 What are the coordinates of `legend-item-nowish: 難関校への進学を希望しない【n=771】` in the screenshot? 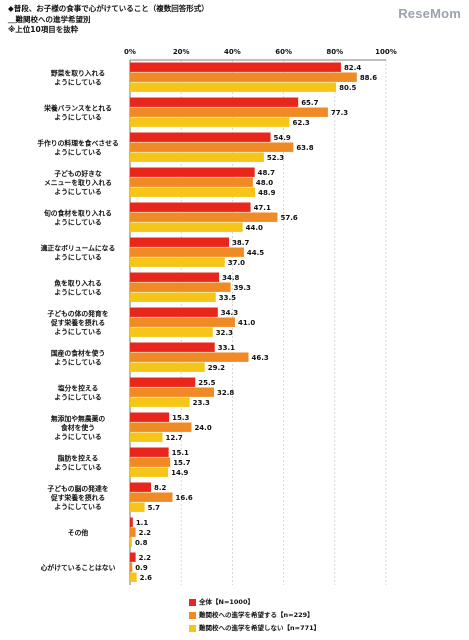 It's located at (254, 628).